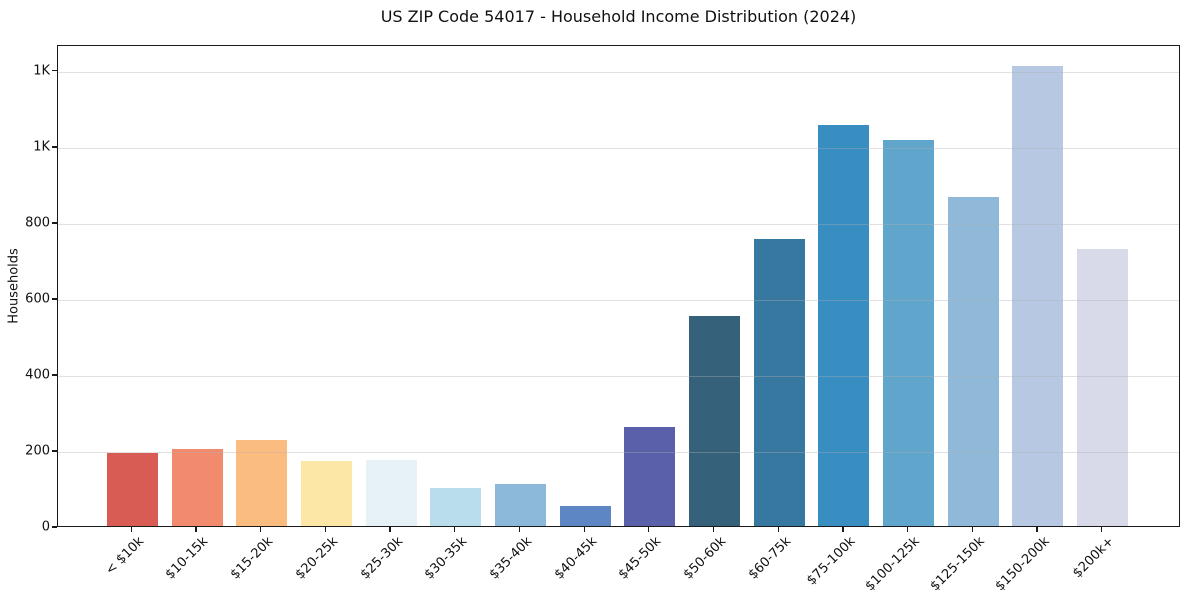 The height and width of the screenshot is (590, 1189). I want to click on y-tick-label: 400, so click(37, 375).